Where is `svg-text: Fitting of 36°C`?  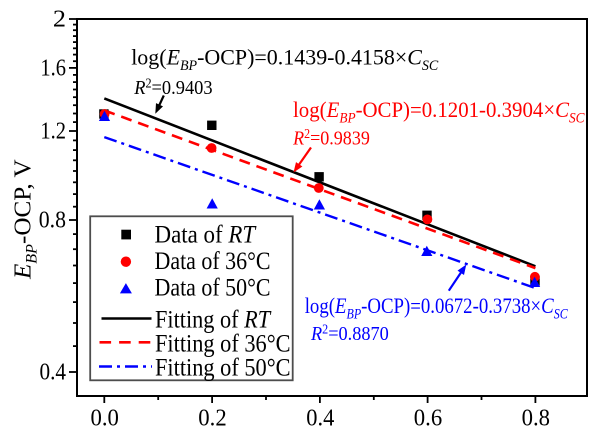 svg-text: Fitting of 36°C is located at coordinates (223, 343).